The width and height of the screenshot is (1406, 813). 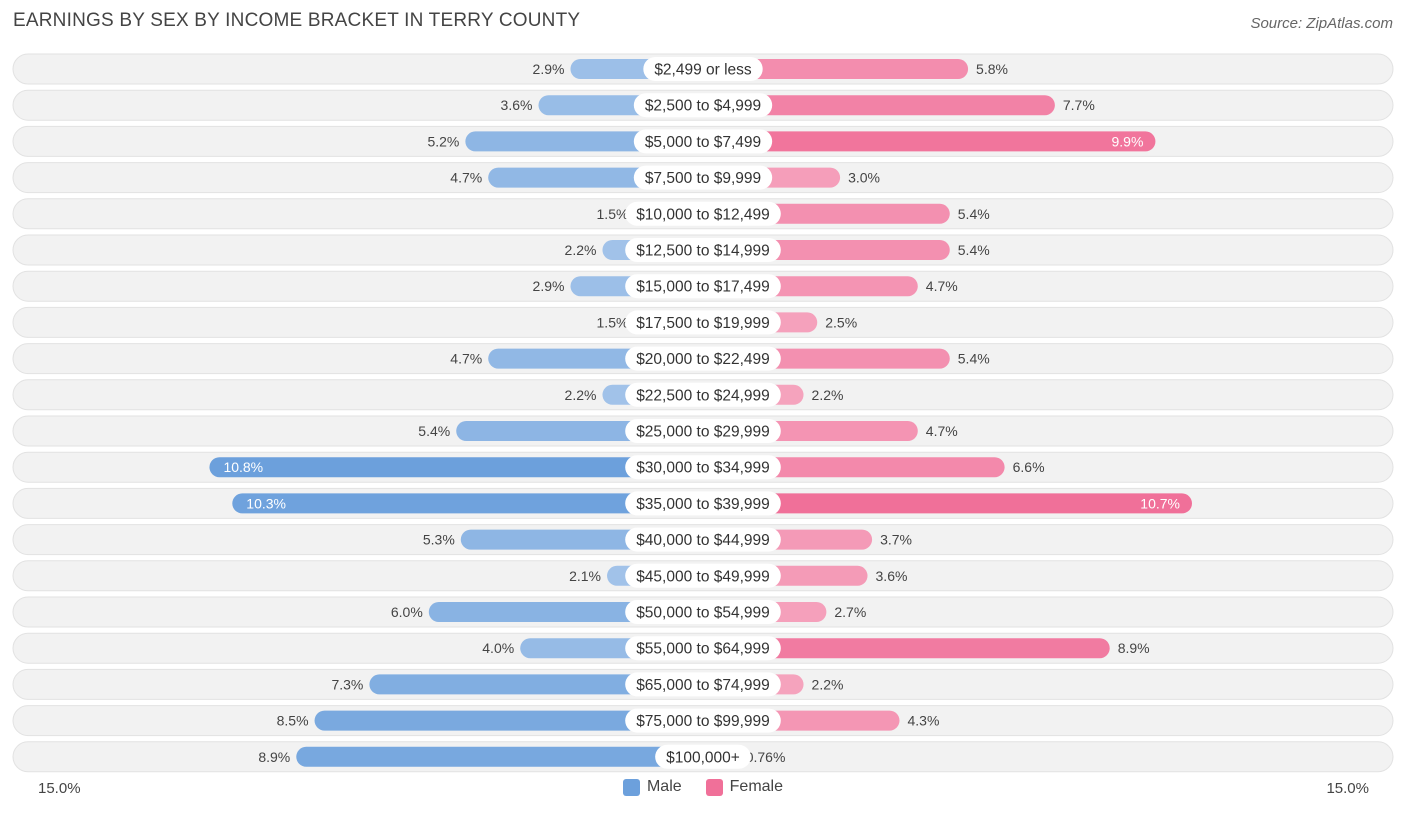 I want to click on female-value-label: 0.76%, so click(x=766, y=757).